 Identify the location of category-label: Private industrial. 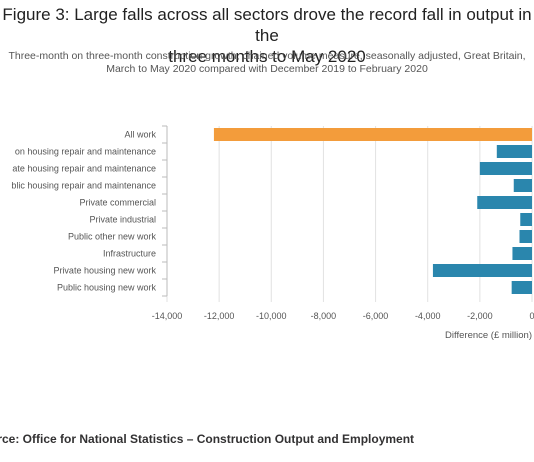
(122, 220).